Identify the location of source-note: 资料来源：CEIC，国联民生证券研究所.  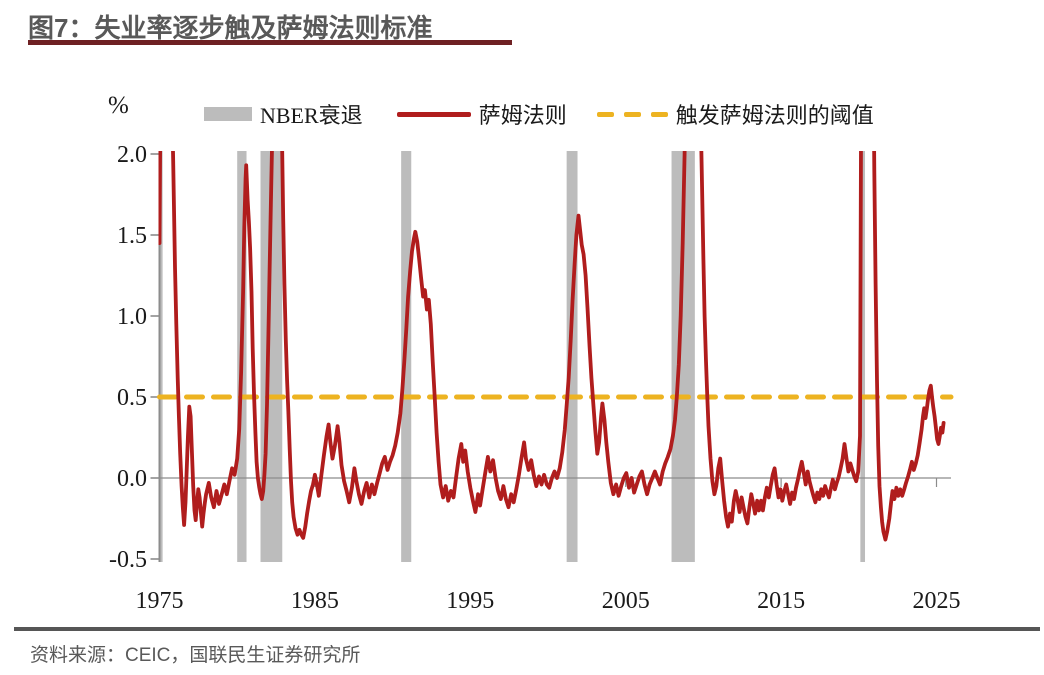
(195, 655).